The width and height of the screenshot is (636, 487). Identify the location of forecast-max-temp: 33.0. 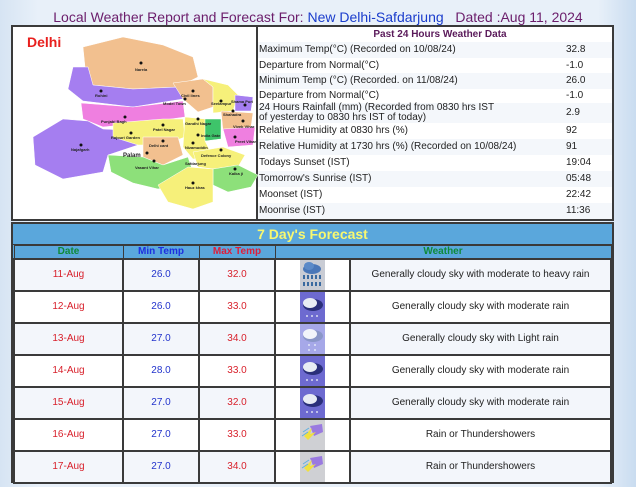
(237, 434).